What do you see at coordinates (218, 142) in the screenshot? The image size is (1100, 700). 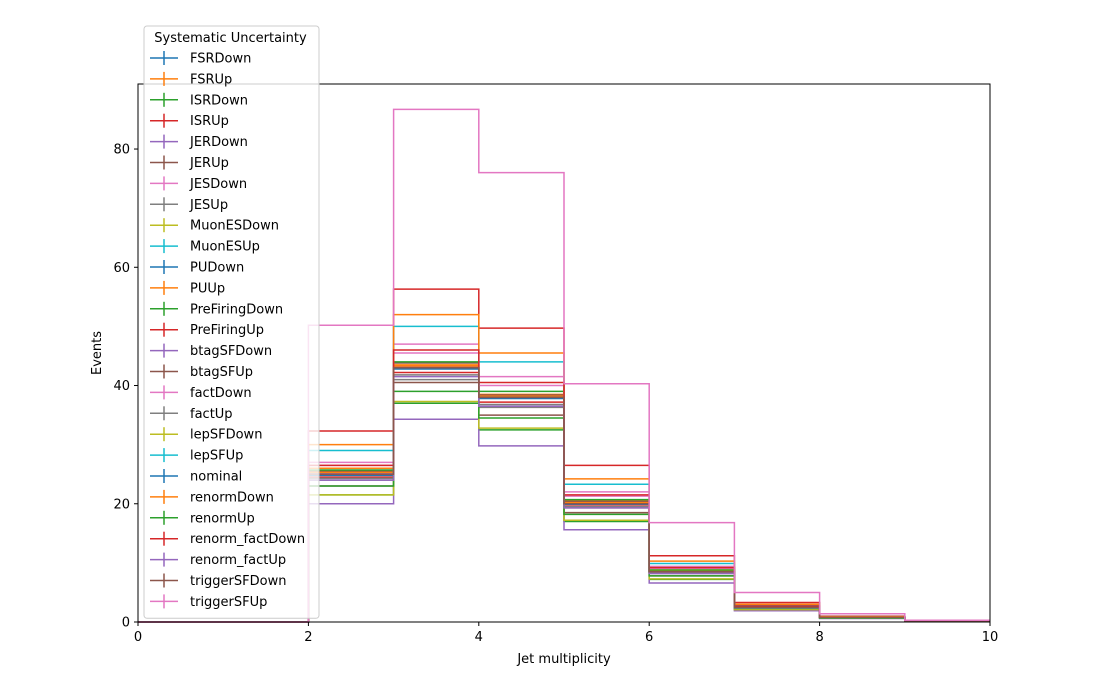 I see `legend-label: JERDown` at bounding box center [218, 142].